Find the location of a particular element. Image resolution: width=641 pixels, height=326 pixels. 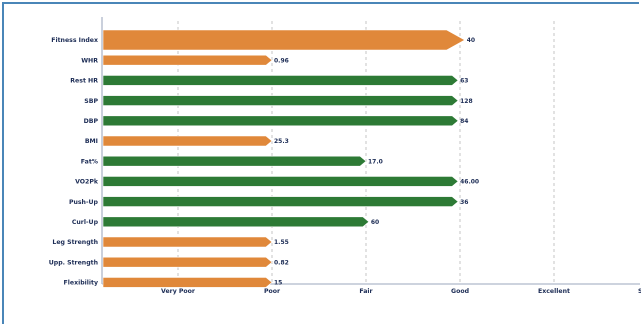

value-label: 1.55 is located at coordinates (281, 242).